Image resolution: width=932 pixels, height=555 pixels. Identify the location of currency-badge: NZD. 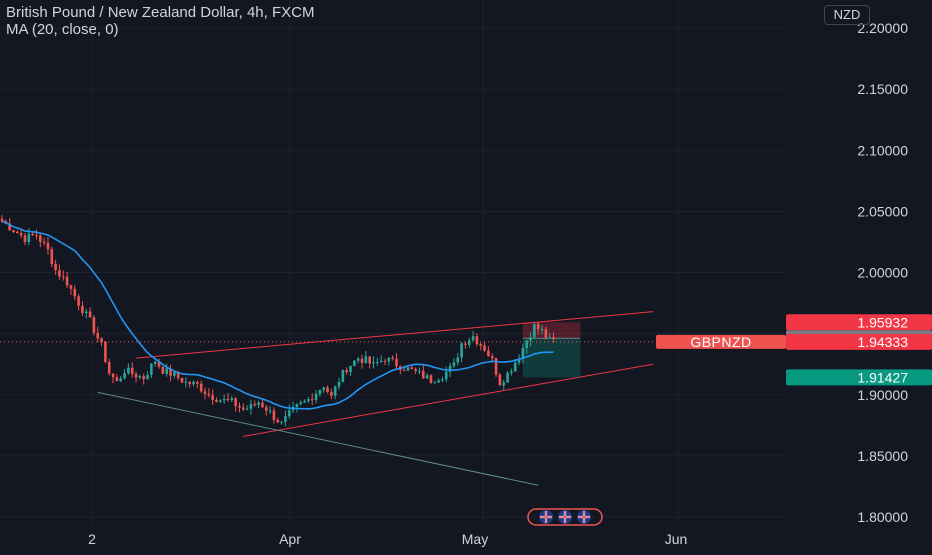
(847, 15).